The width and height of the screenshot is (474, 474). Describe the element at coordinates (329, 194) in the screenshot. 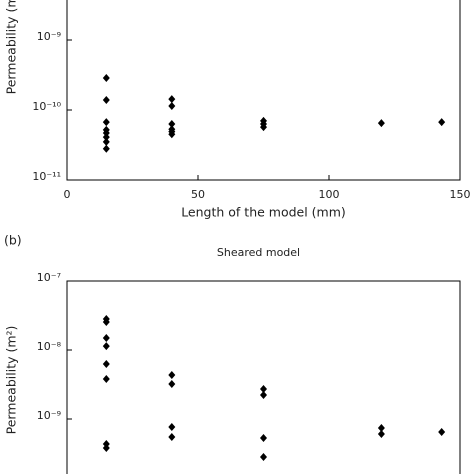

I see `x-tick-label: 100` at that location.